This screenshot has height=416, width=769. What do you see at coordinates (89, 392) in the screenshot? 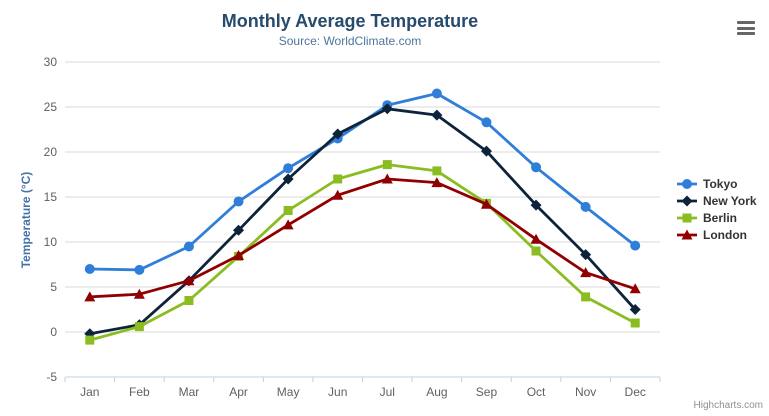
I see `x-axis-label: Jan` at bounding box center [89, 392].